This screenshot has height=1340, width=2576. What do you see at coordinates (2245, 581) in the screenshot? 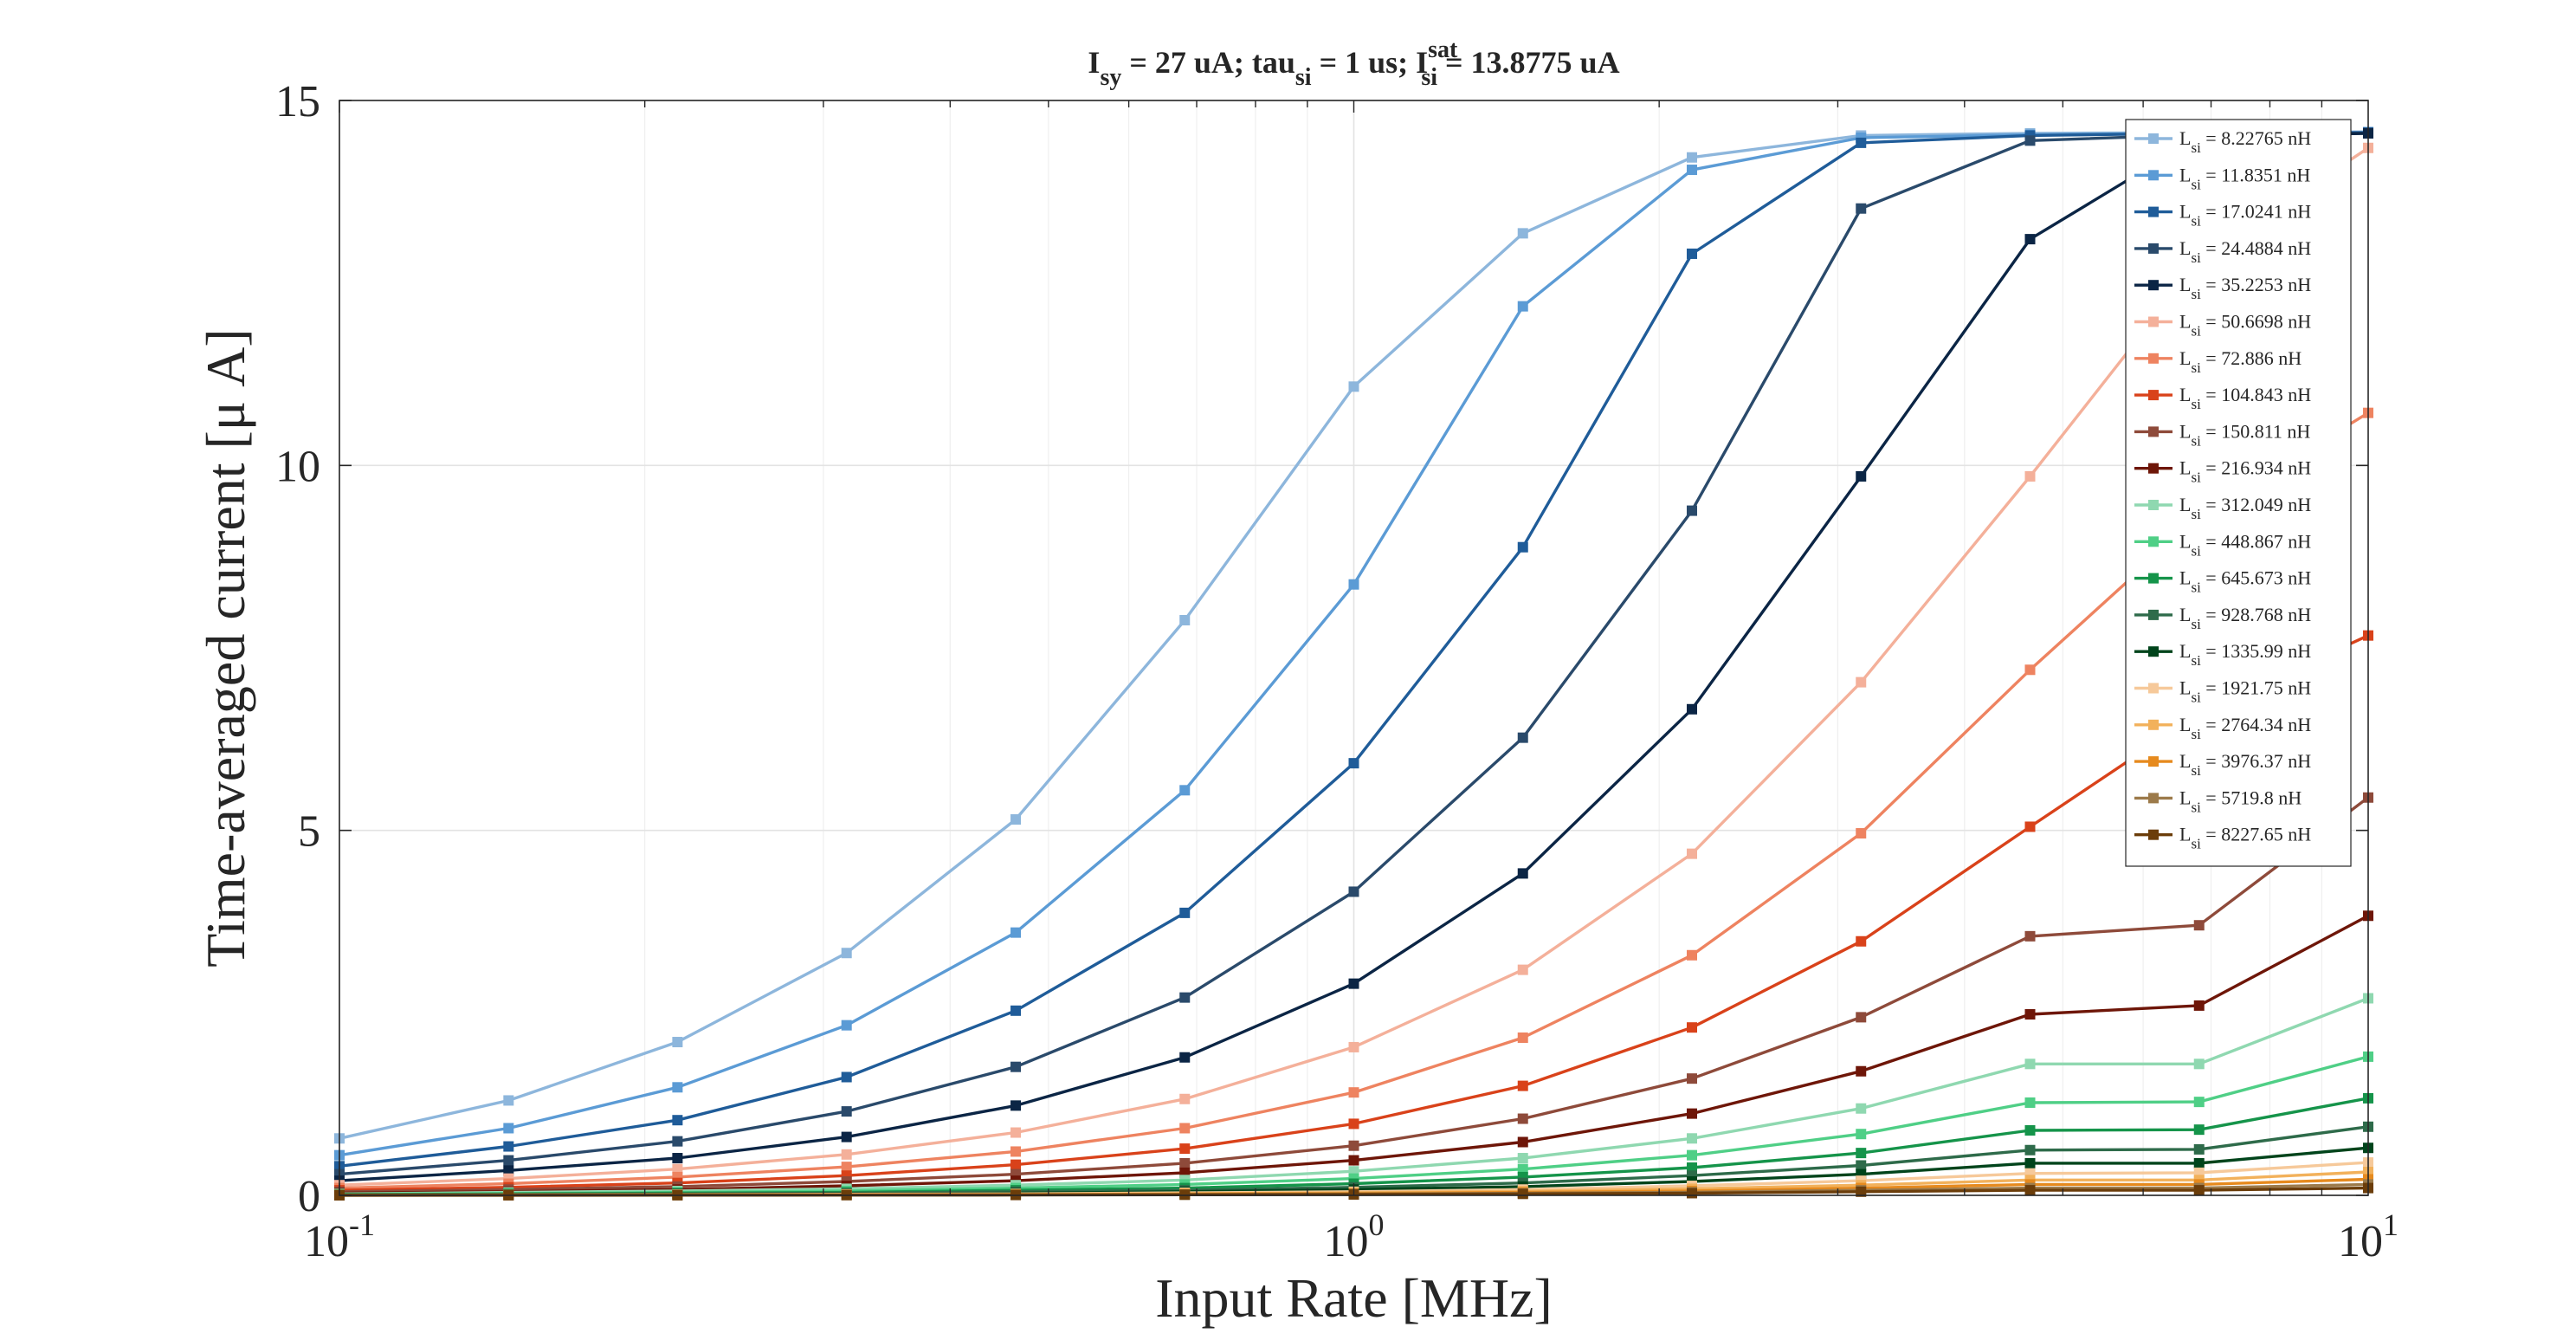
I see `legend-label: Lsi = 645.673 nH` at bounding box center [2245, 581].